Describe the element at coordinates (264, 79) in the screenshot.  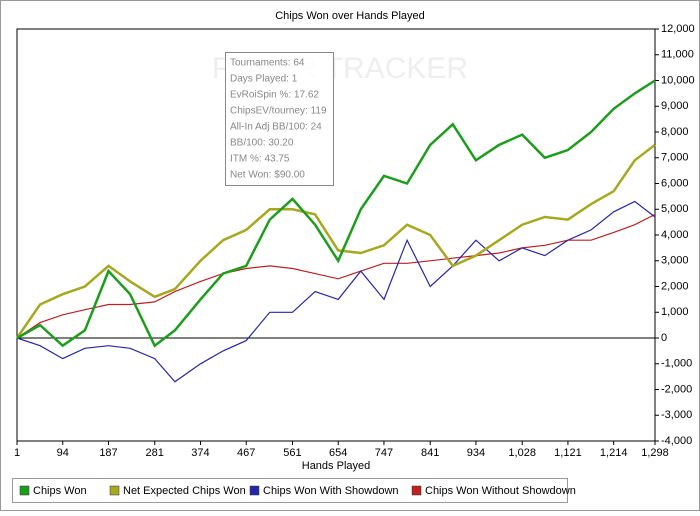
I see `info-line: Days Played: 1` at that location.